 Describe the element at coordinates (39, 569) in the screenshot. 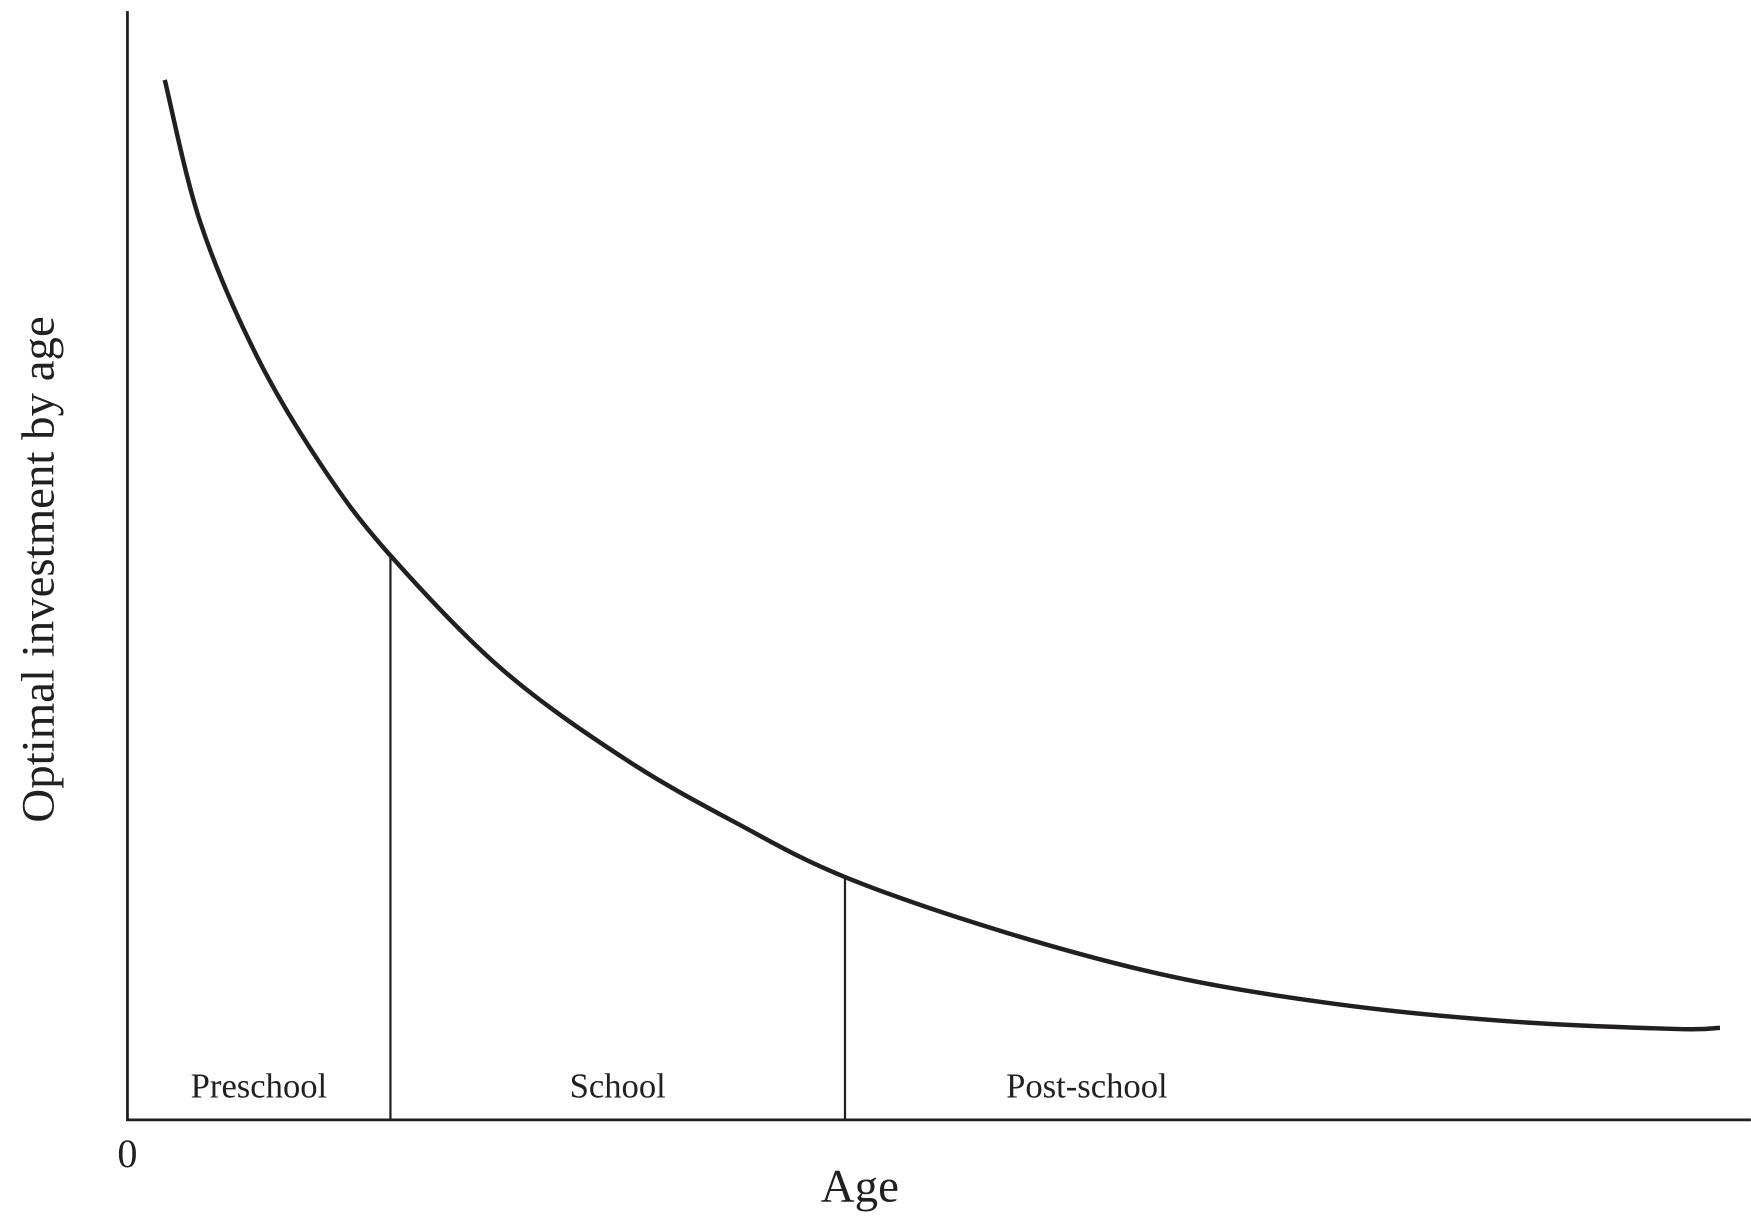

I see `y-axis-label: Optimal investment by age` at that location.